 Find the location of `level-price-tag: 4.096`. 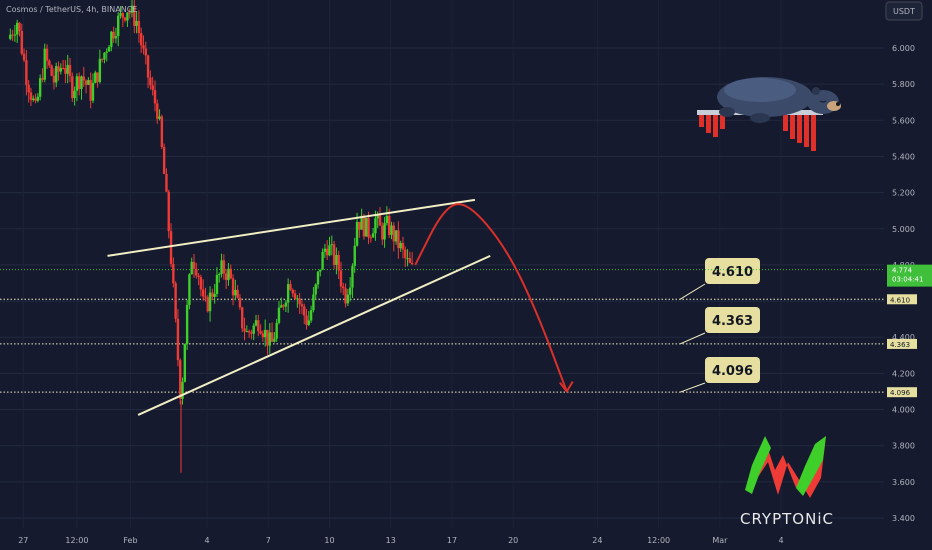

level-price-tag: 4.096 is located at coordinates (900, 393).